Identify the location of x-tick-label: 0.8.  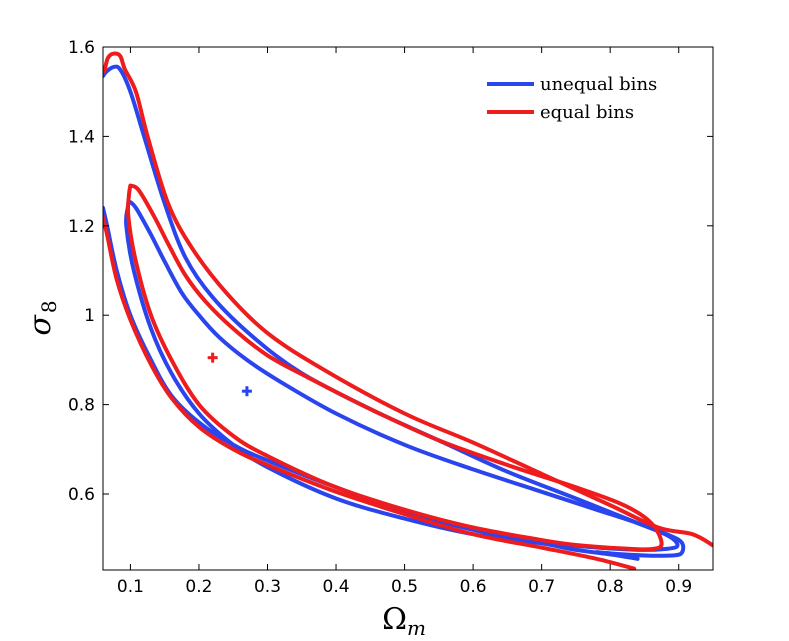
(610, 587).